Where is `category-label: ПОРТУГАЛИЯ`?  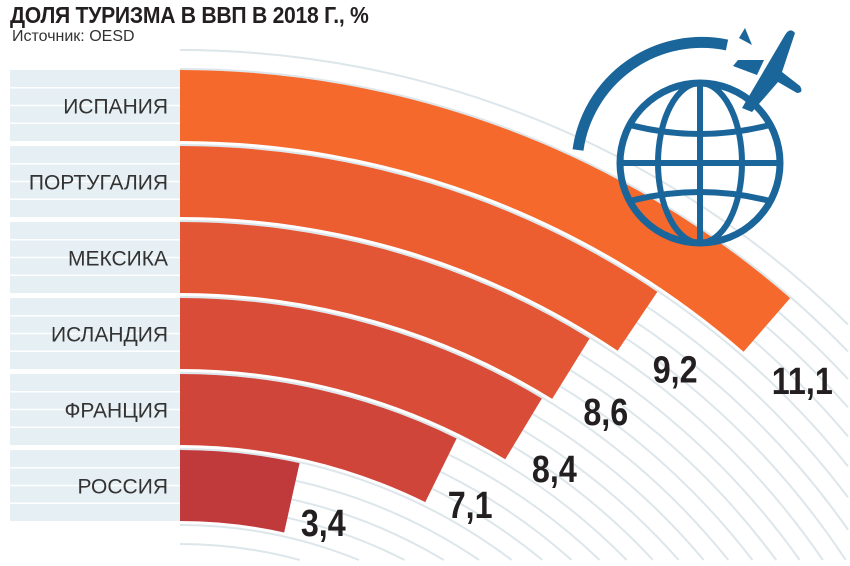 category-label: ПОРТУГАЛИЯ is located at coordinates (98, 183).